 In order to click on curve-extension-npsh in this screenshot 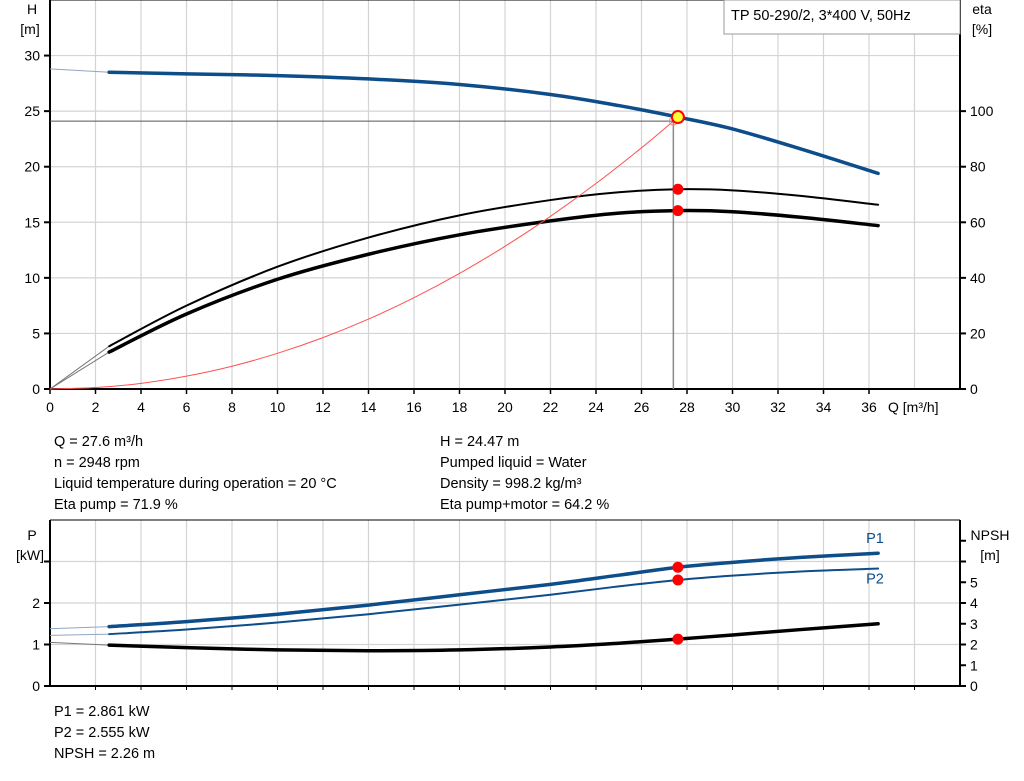, I will do `click(79, 643)`.